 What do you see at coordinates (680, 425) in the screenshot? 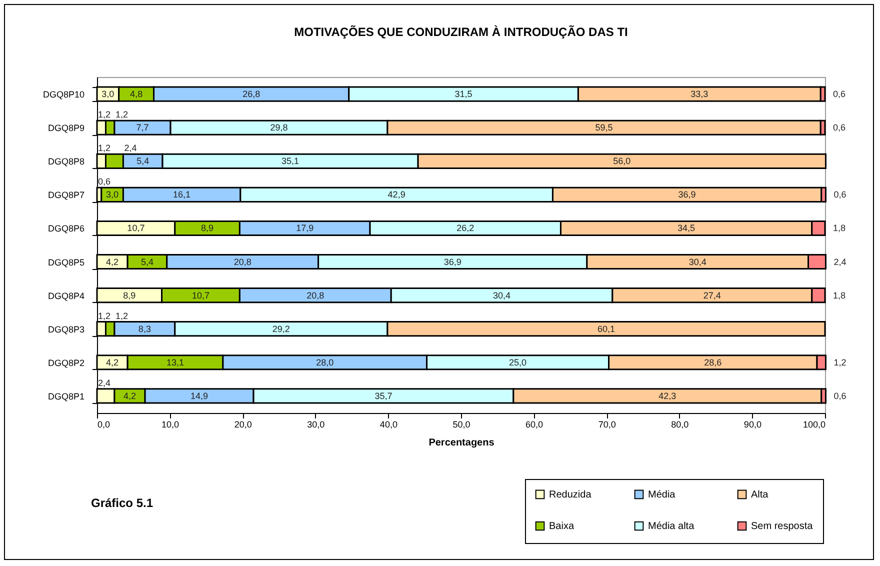
I see `x-tick-label: 80,0` at bounding box center [680, 425].